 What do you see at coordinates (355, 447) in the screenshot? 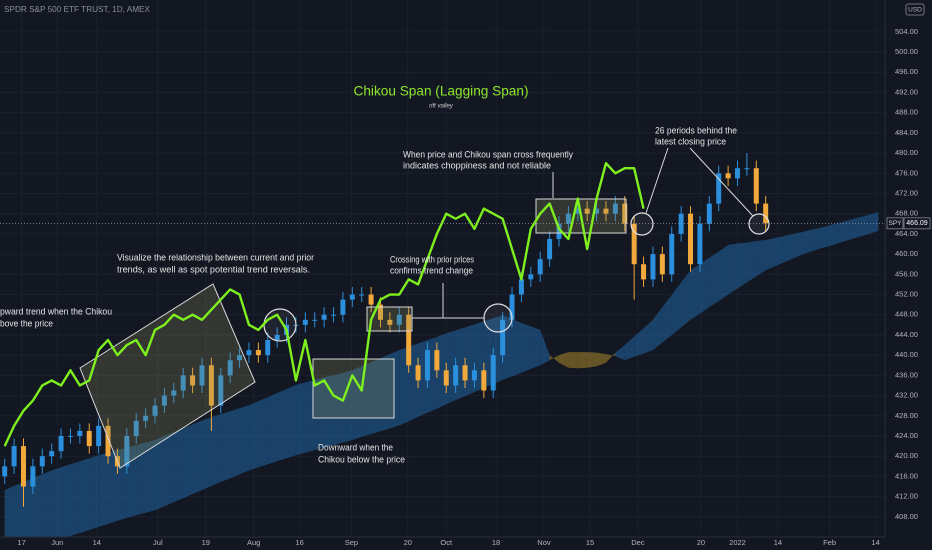
I see `annotation: Downward when the` at bounding box center [355, 447].